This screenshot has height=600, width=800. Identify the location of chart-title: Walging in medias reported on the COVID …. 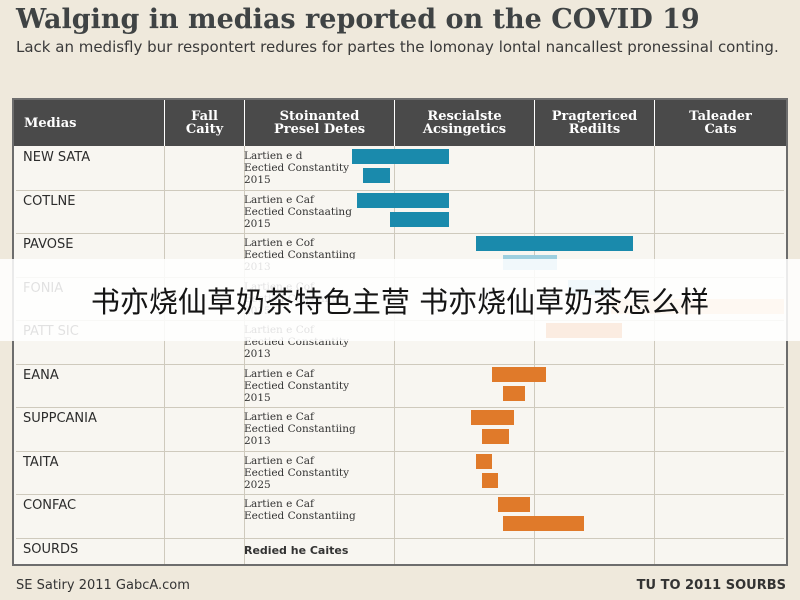
(358, 19).